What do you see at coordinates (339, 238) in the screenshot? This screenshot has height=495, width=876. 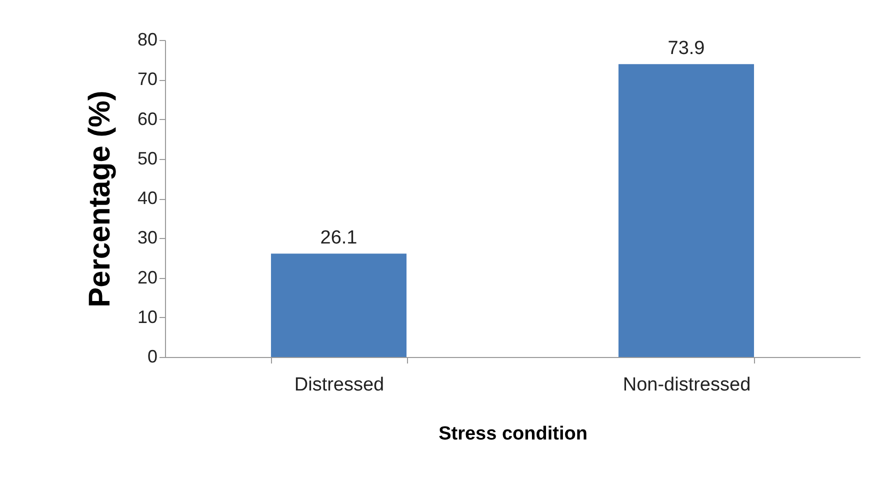 I see `data-label: 26.1` at bounding box center [339, 238].